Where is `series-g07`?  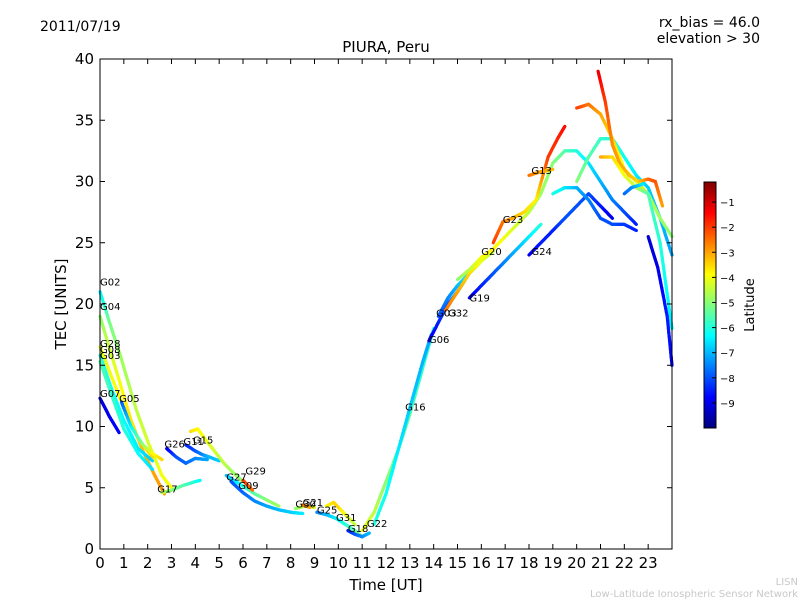
series-g07 is located at coordinates (109, 415).